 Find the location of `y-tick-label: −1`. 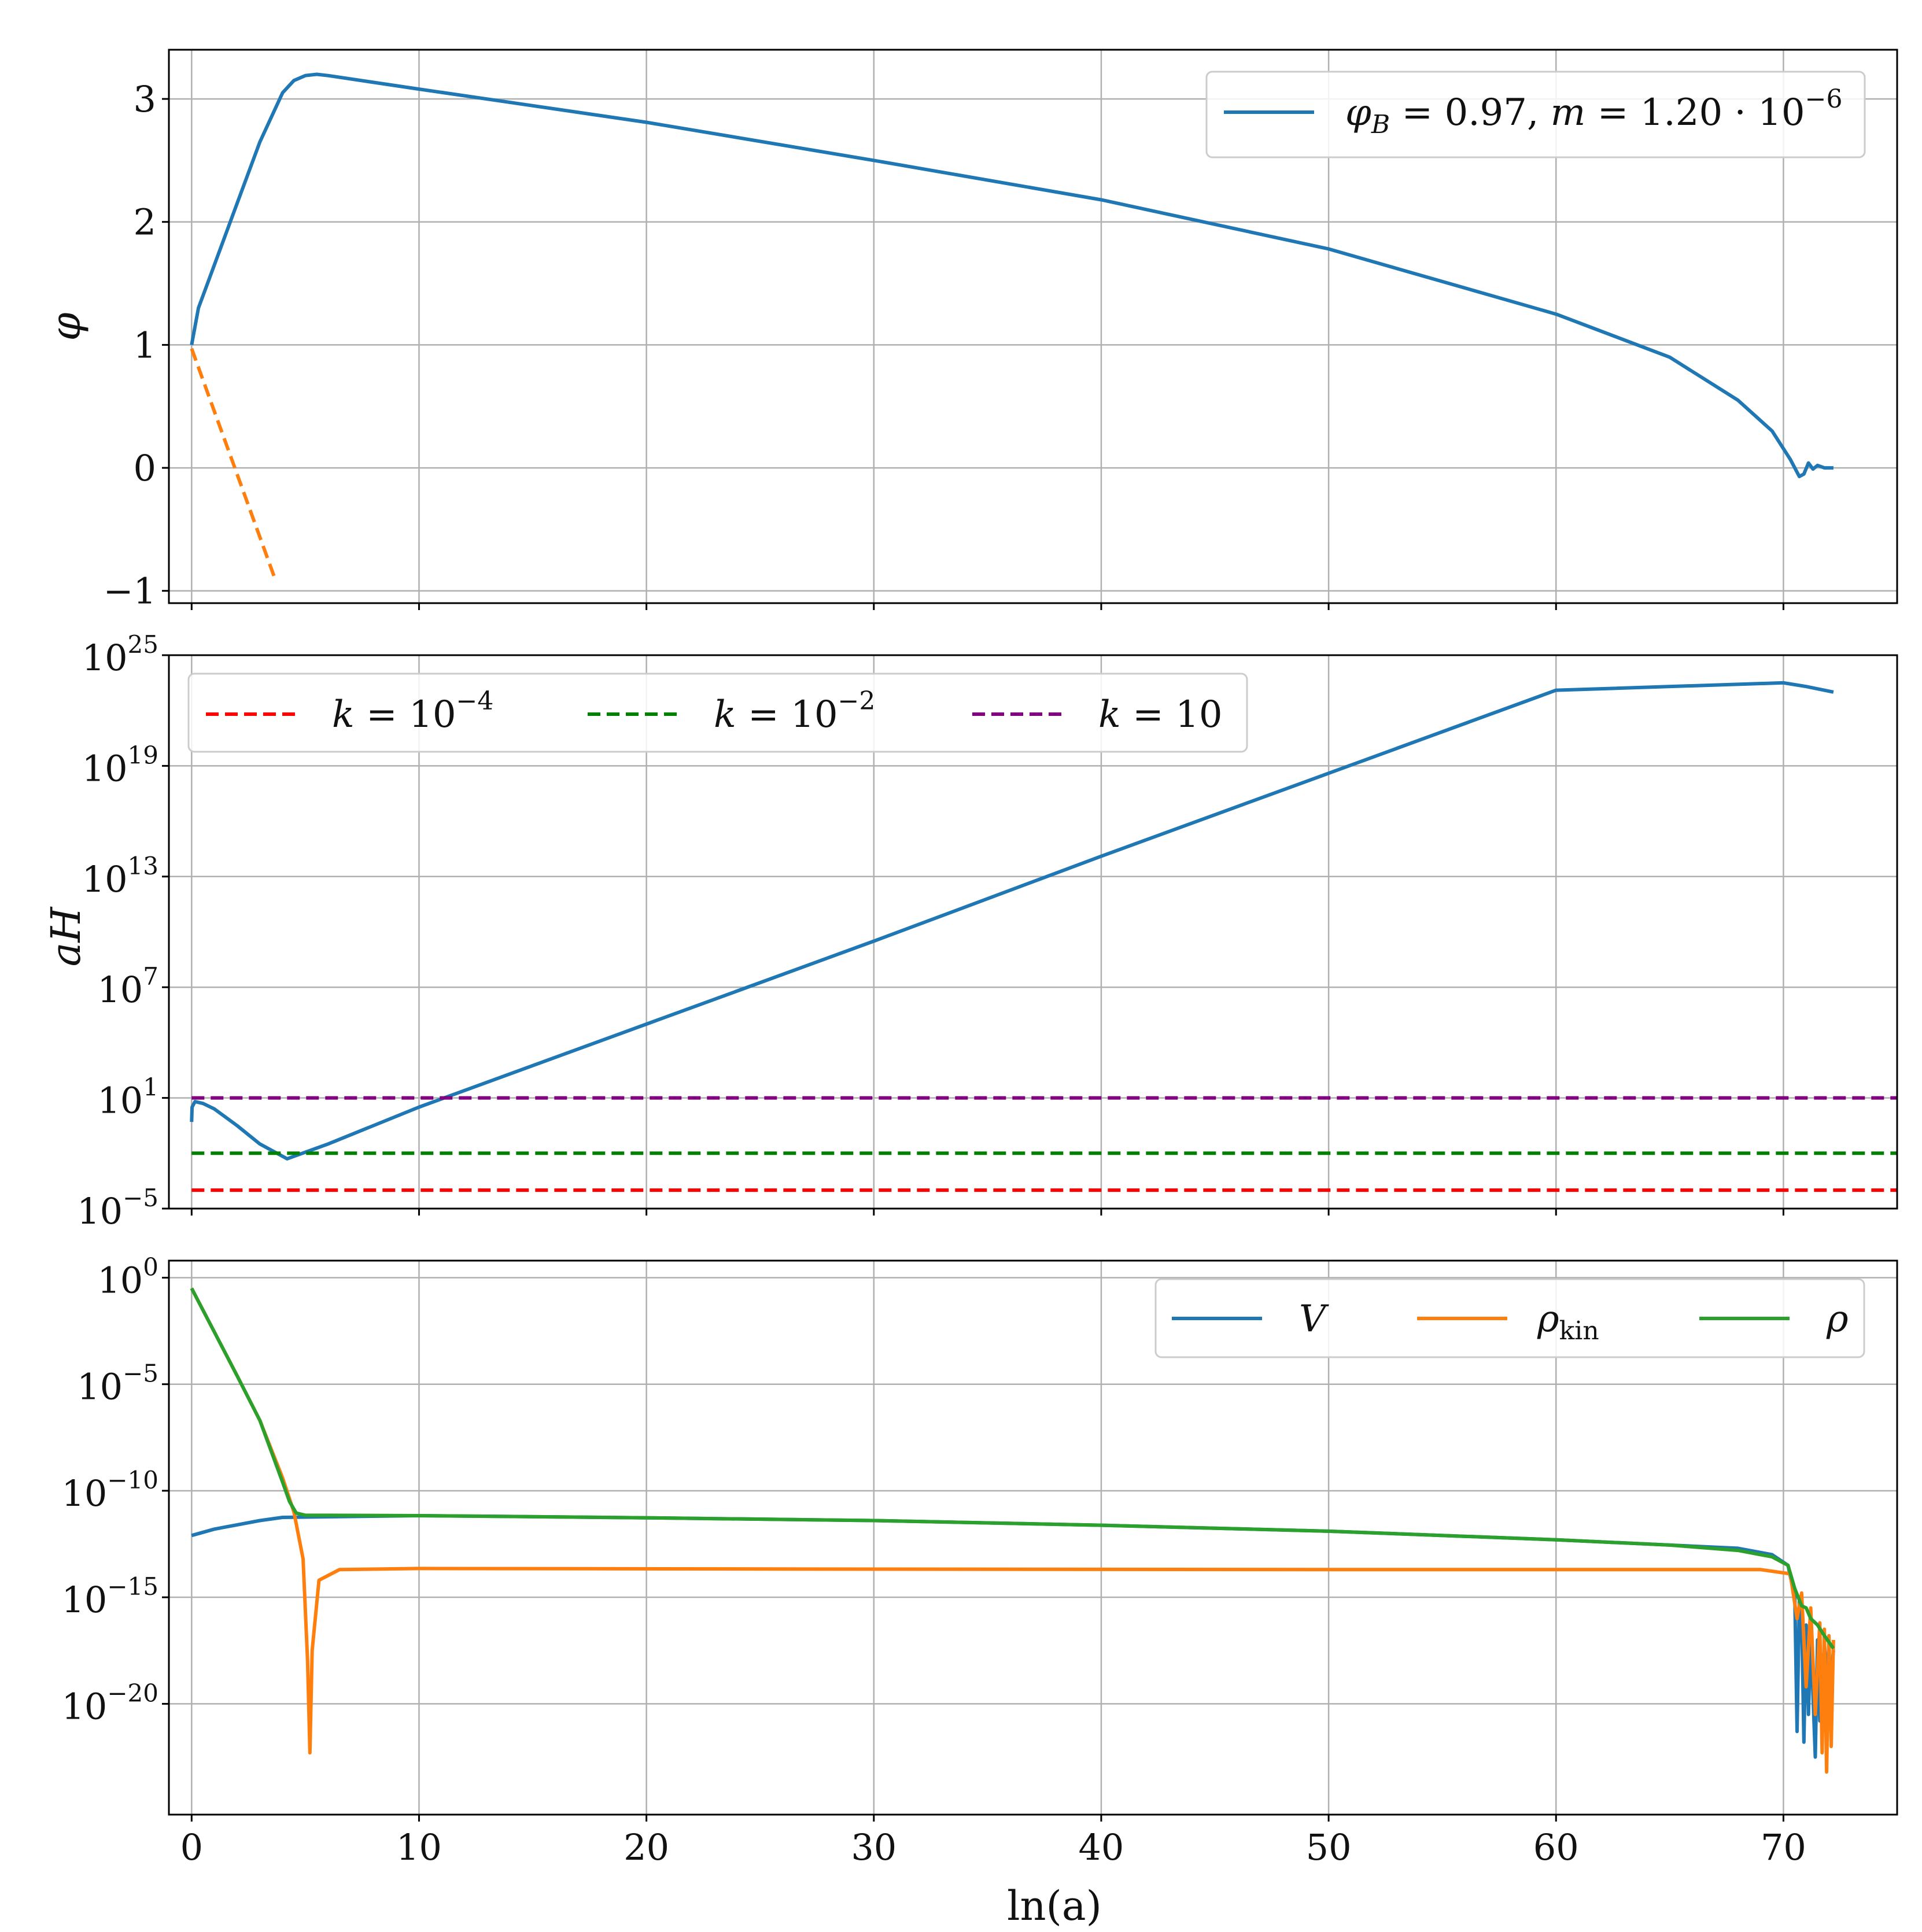

y-tick-label: −1 is located at coordinates (130, 591).